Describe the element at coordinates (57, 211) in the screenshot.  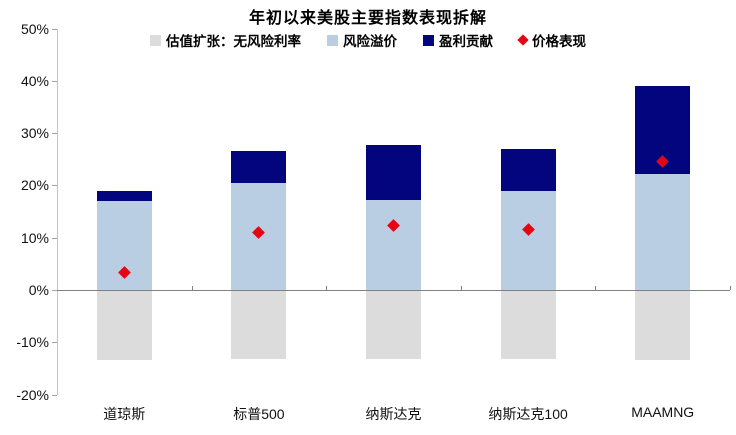
I see `y-axis-line` at that location.